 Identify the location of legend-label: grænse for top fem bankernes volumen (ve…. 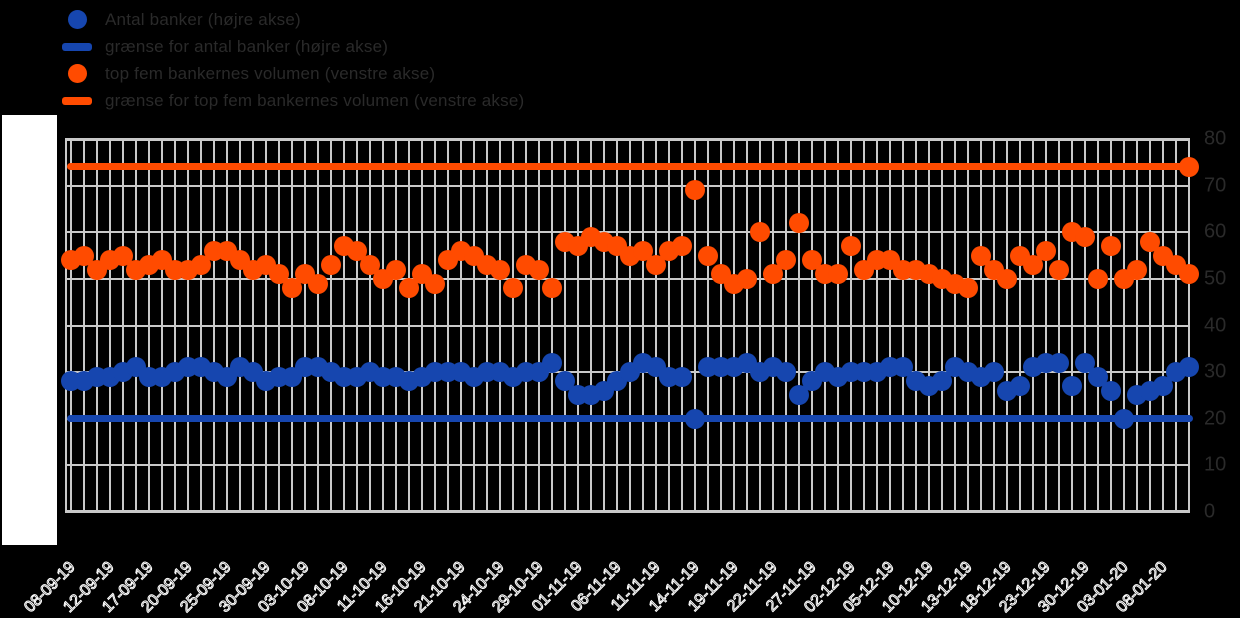
(315, 100).